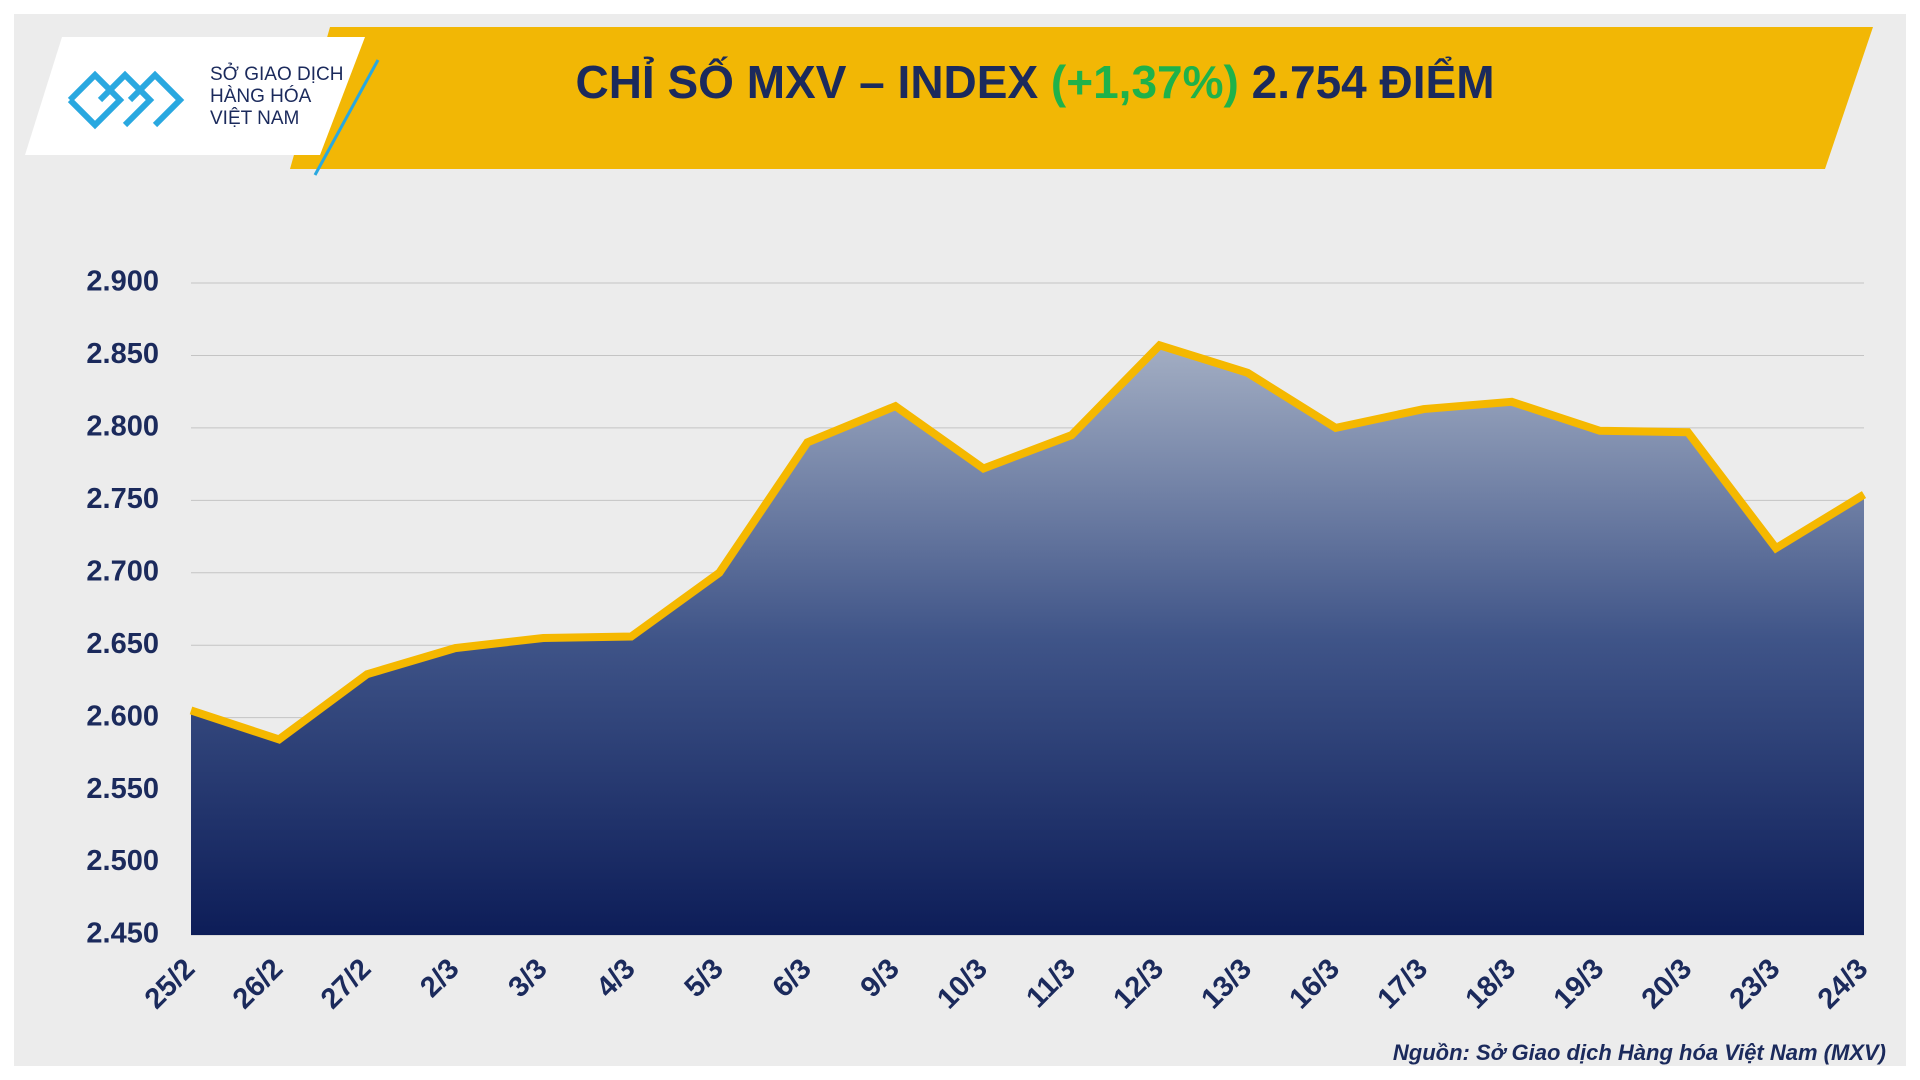  I want to click on y-tick-label: 2.500, so click(122, 861).